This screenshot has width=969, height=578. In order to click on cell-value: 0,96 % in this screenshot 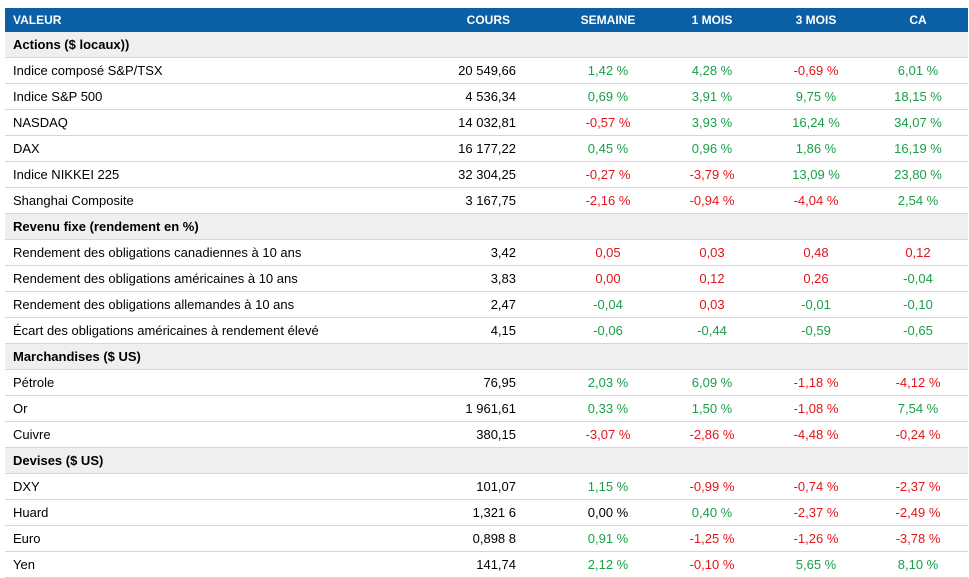, I will do `click(712, 148)`.